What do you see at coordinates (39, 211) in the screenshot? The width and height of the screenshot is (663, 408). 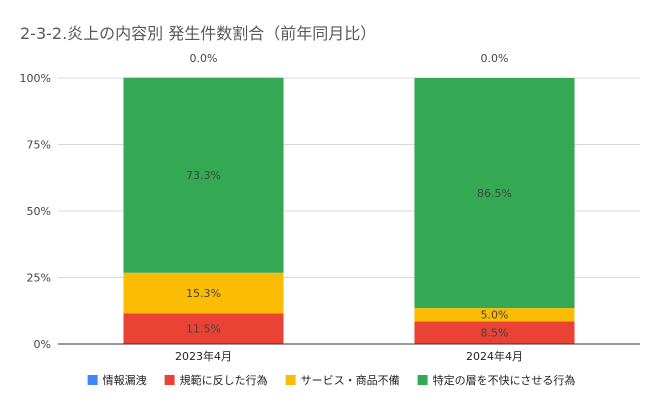 I see `y-tick-label: 50%` at bounding box center [39, 211].